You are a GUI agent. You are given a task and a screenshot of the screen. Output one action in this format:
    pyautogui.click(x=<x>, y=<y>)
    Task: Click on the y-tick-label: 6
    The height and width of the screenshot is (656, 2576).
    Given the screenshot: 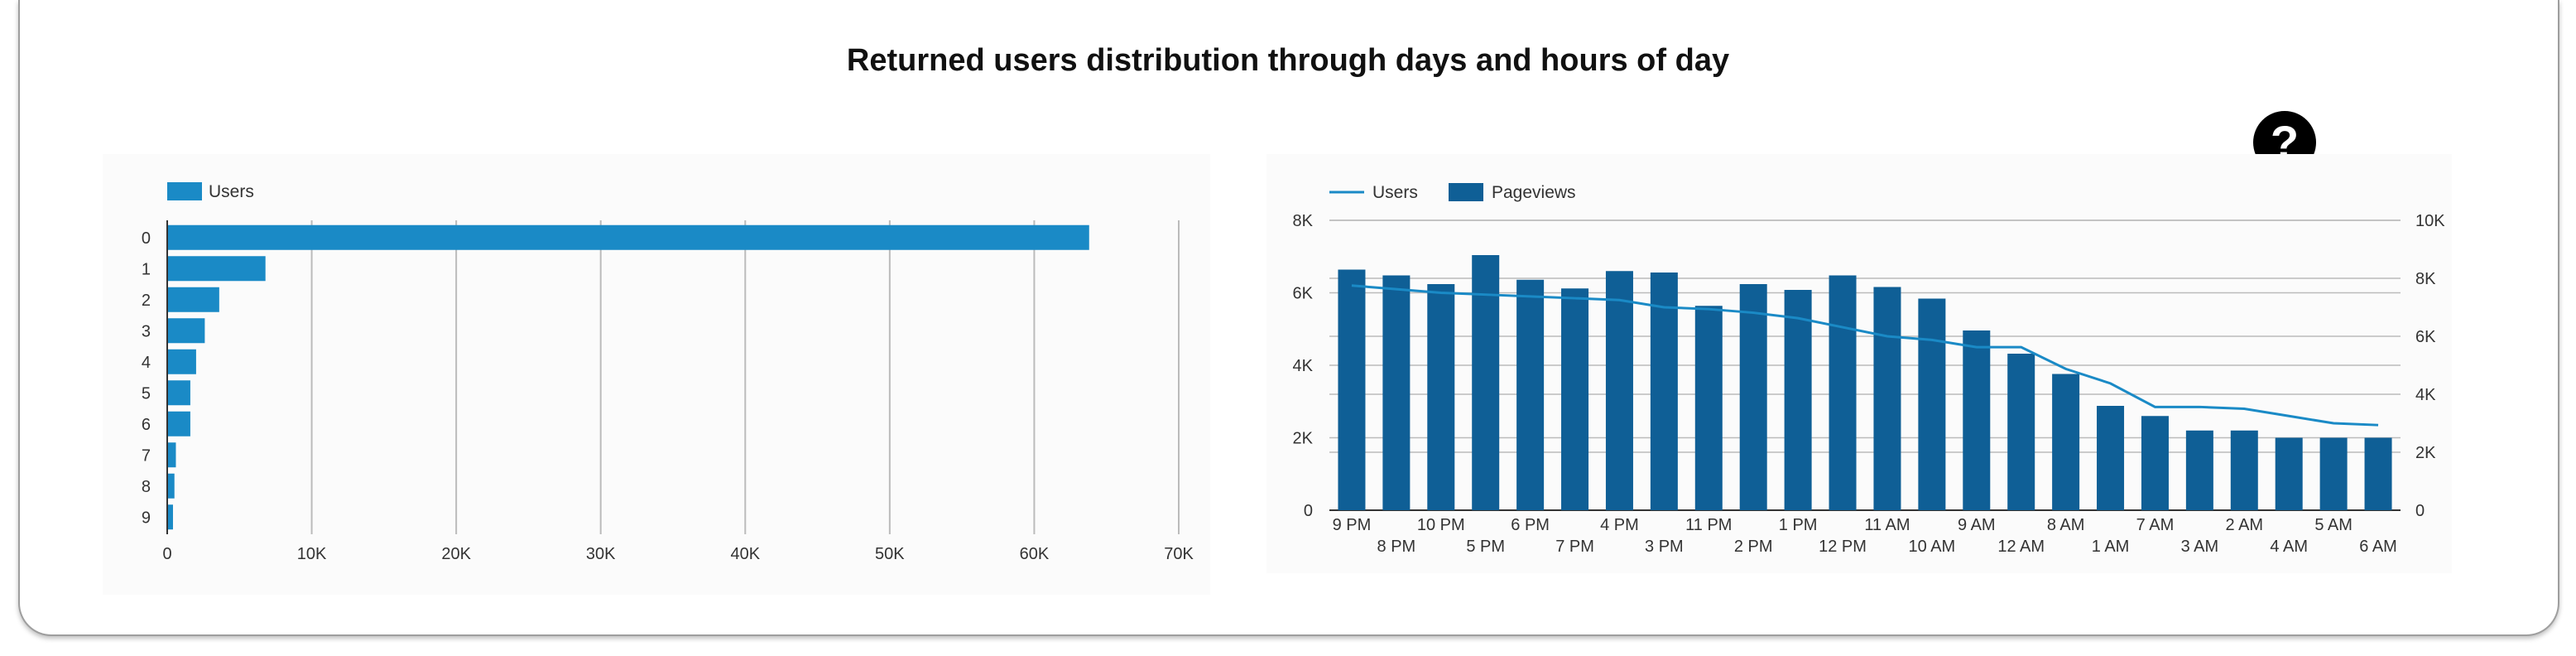 What is the action you would take?
    pyautogui.click(x=146, y=425)
    